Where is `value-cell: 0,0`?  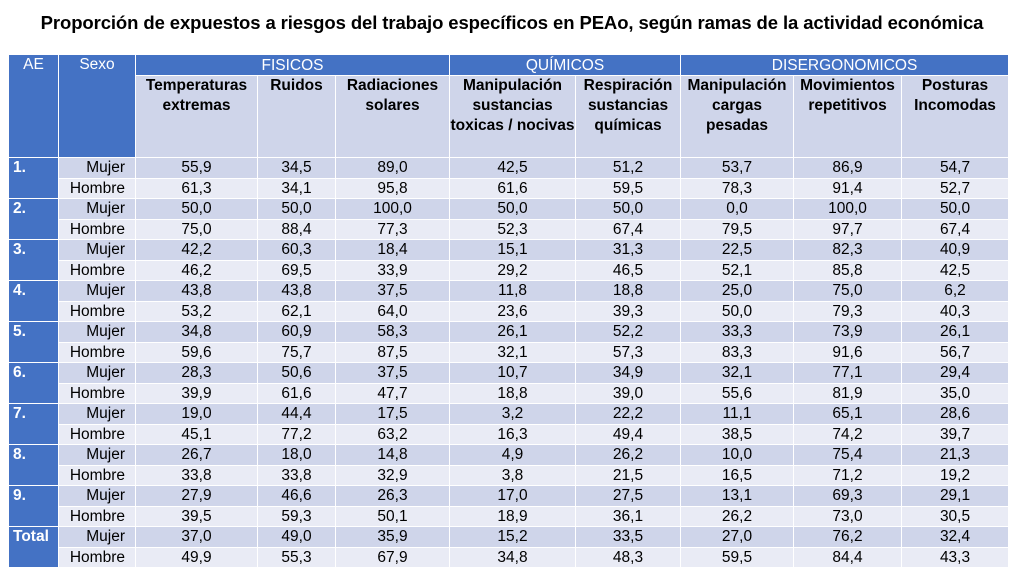 value-cell: 0,0 is located at coordinates (737, 209).